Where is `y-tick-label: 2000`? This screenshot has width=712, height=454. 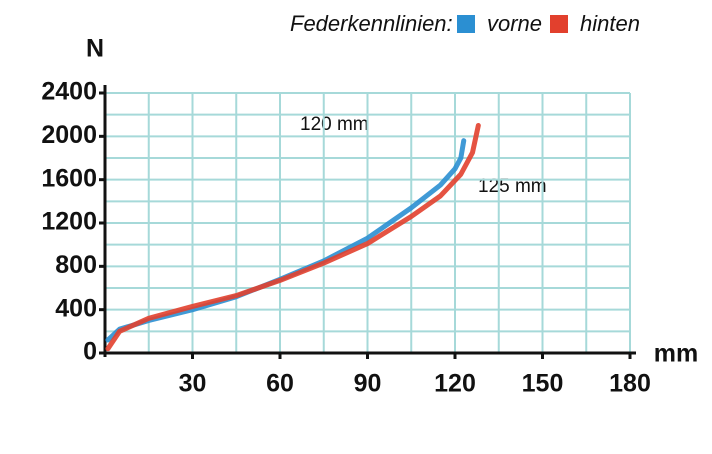
y-tick-label: 2000 is located at coordinates (69, 135).